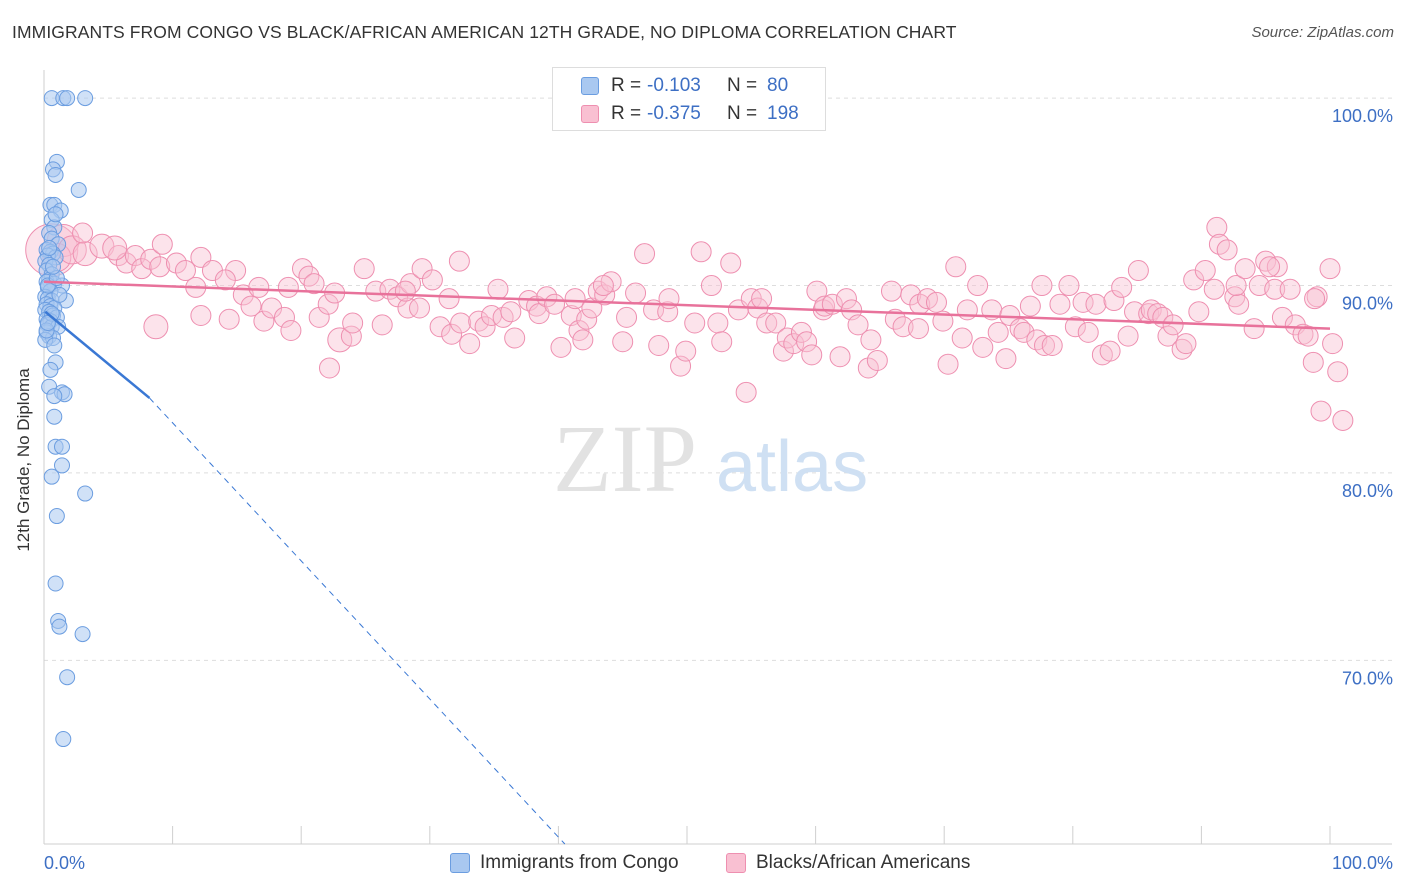 Image resolution: width=1406 pixels, height=892 pixels. Describe the element at coordinates (863, 862) in the screenshot. I see `series-legend-label: Blacks/African Americans` at that location.